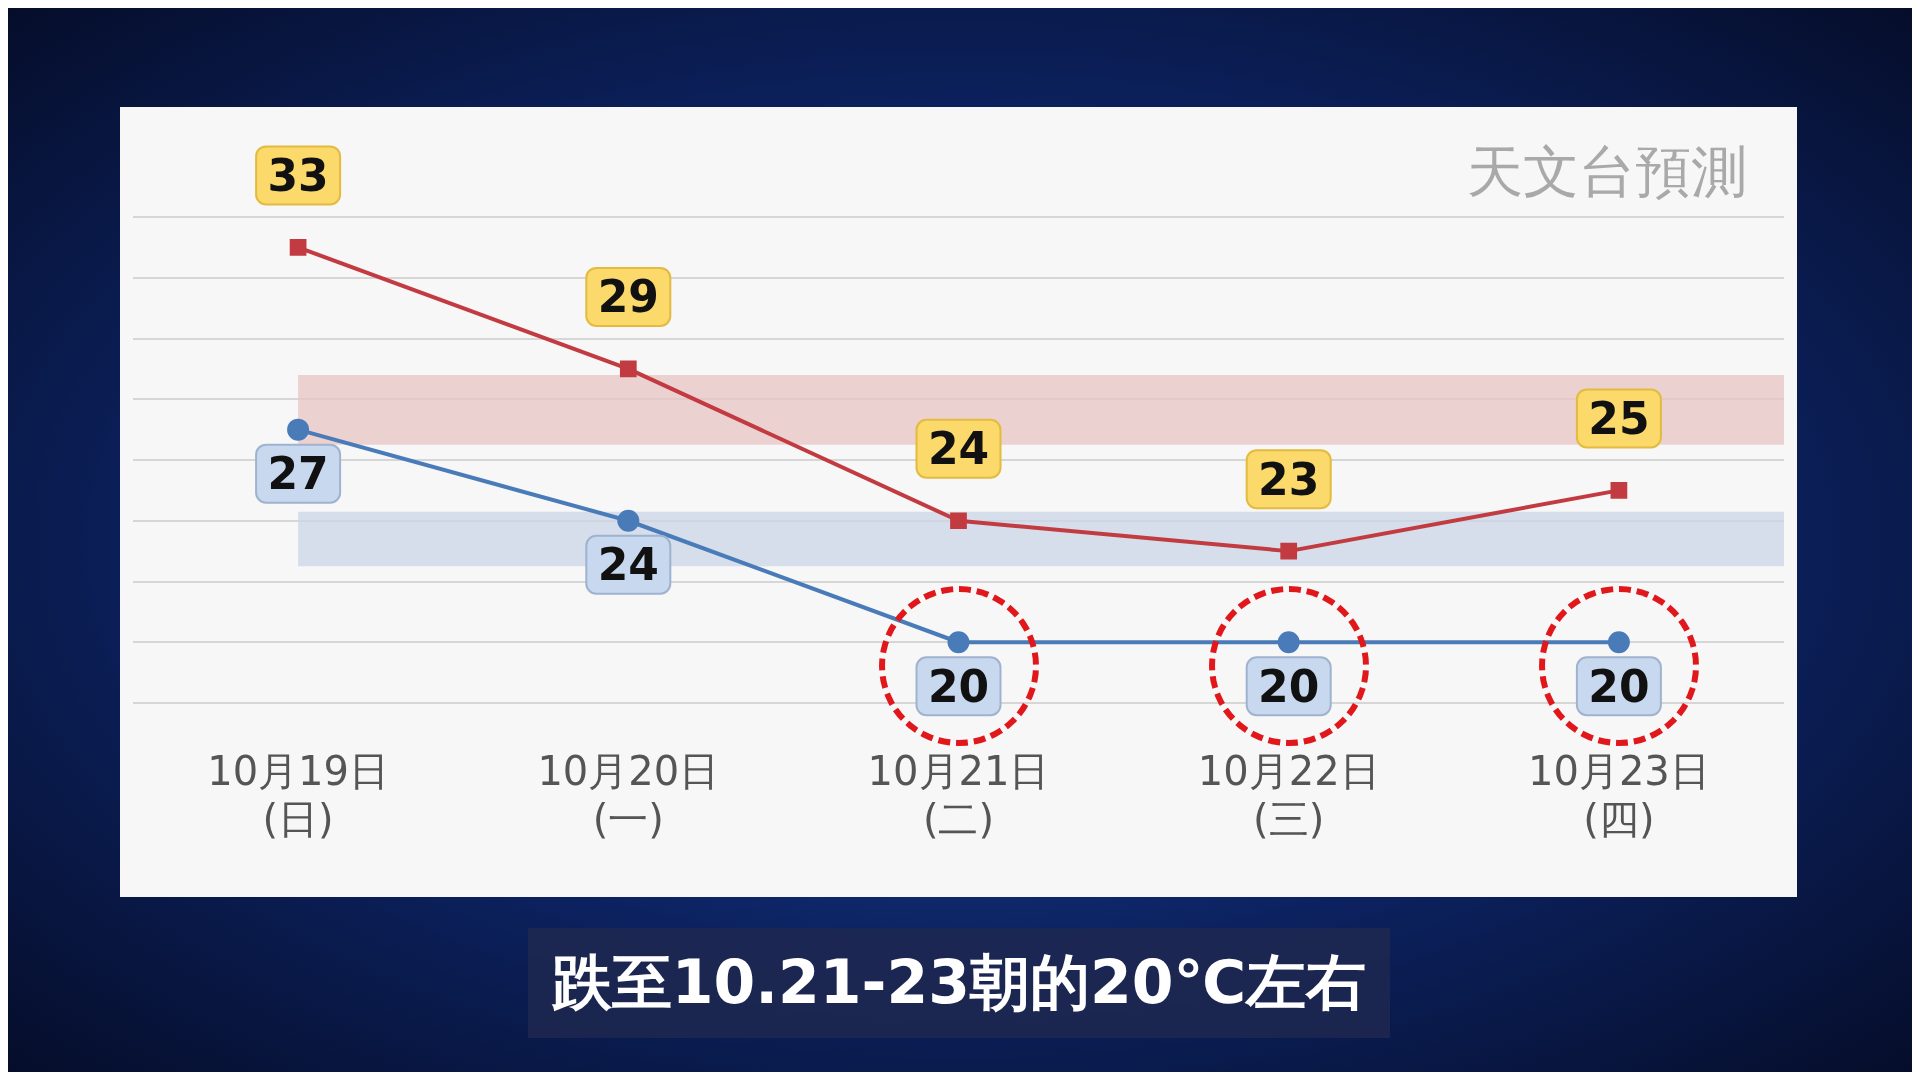  What do you see at coordinates (1289, 479) in the screenshot?
I see `data-label: 23` at bounding box center [1289, 479].